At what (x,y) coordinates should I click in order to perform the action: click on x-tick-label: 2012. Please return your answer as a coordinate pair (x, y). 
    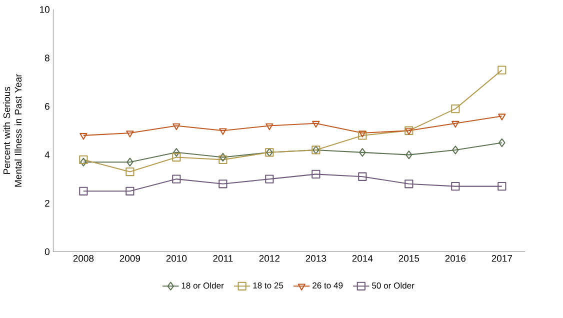
    Looking at the image, I should click on (269, 258).